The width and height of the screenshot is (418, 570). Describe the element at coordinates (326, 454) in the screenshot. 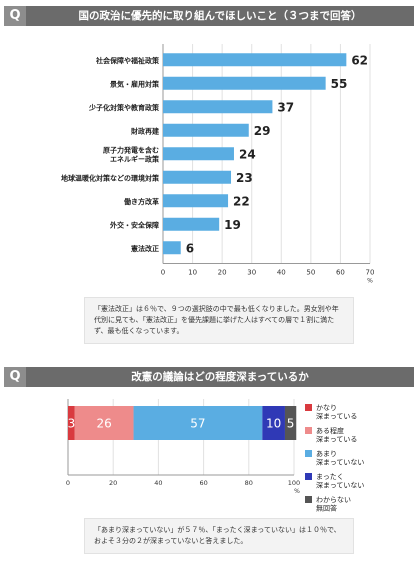

I see `legend-label: あまり` at that location.